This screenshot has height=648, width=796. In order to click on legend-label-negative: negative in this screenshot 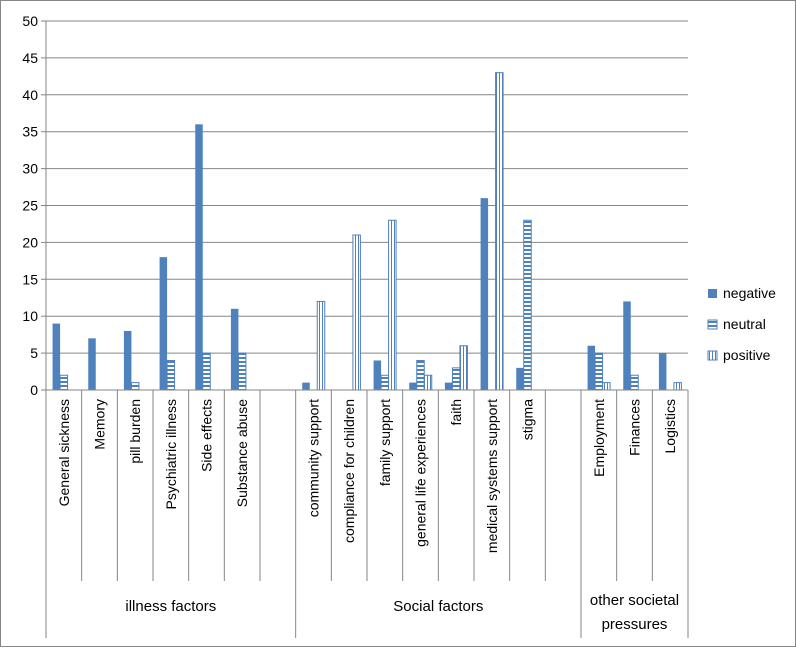, I will do `click(749, 293)`.